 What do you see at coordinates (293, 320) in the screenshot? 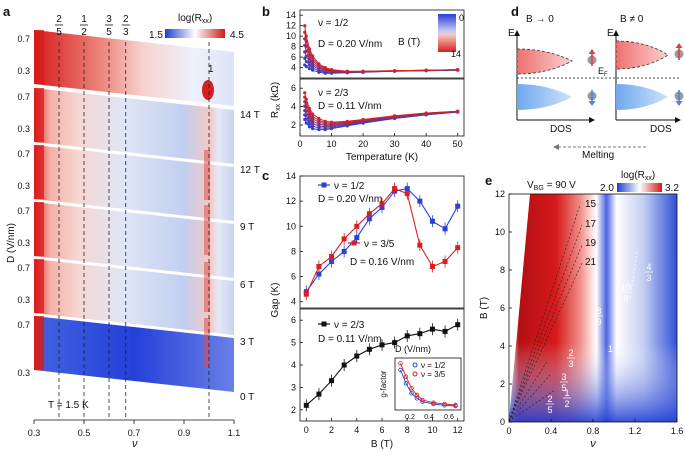
I see `panel-c-ytick: 6` at bounding box center [293, 320].